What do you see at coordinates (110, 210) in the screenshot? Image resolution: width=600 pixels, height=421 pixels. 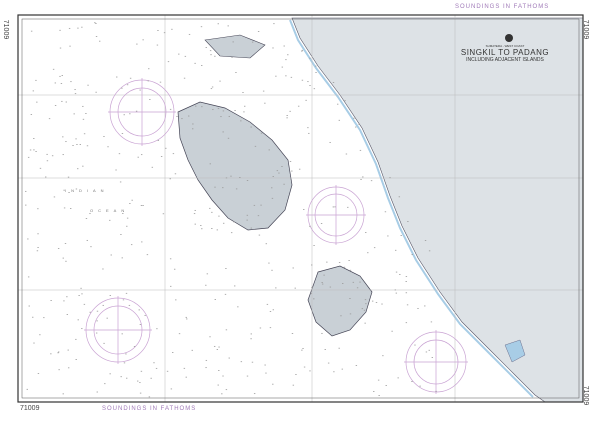 I see `ocean-label-2: OCEAN` at bounding box center [110, 210].